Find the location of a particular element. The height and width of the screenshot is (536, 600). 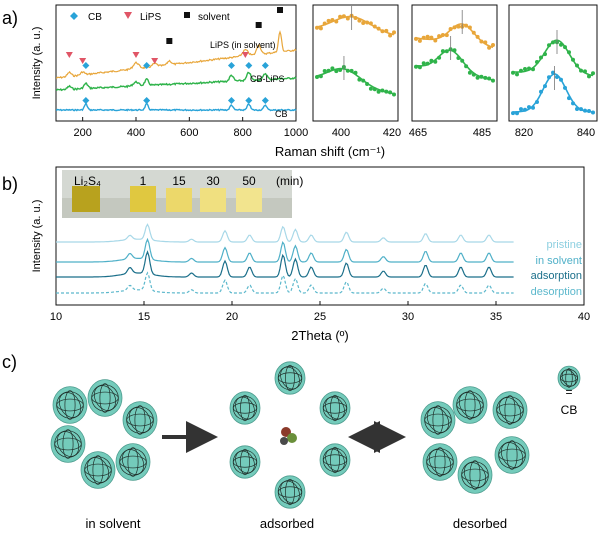

zoom-1-xtick-1: 420 is located at coordinates (392, 133).